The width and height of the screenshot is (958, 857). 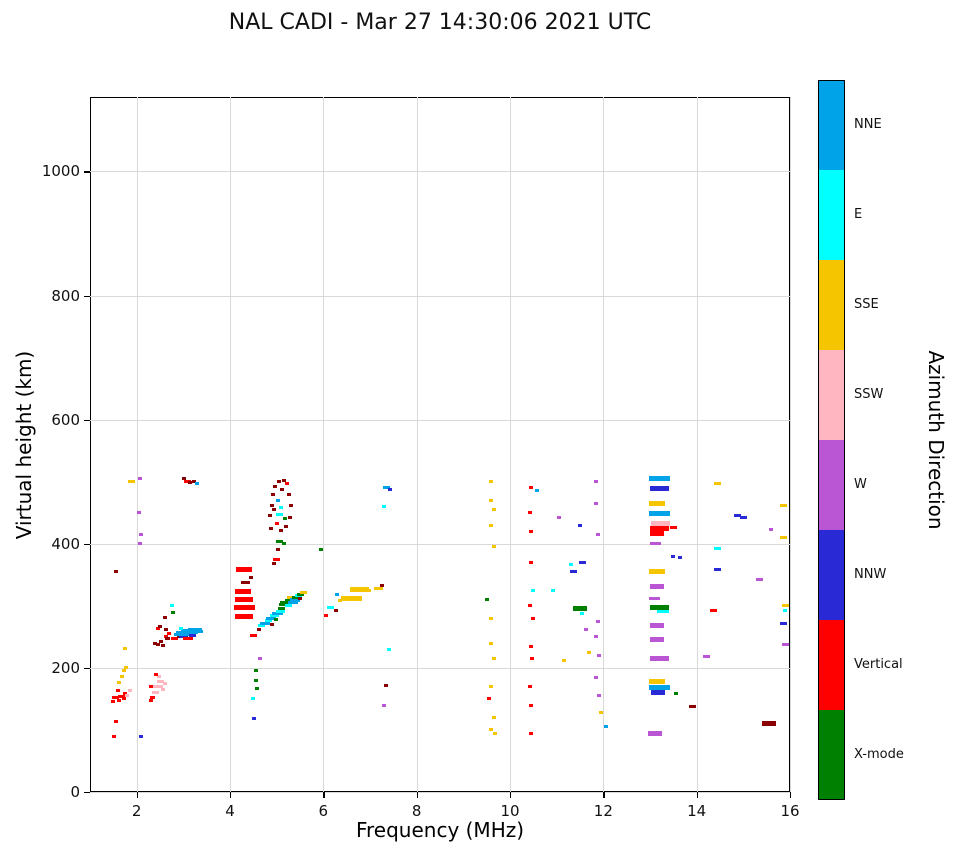 What do you see at coordinates (416, 811) in the screenshot?
I see `x-tick-label: 8` at bounding box center [416, 811].